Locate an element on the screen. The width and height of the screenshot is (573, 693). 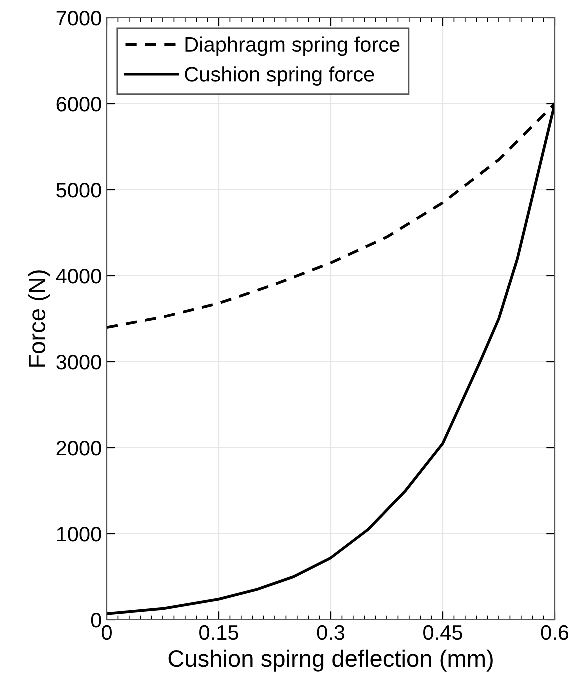
x-tick-label: 0.15 is located at coordinates (219, 632).